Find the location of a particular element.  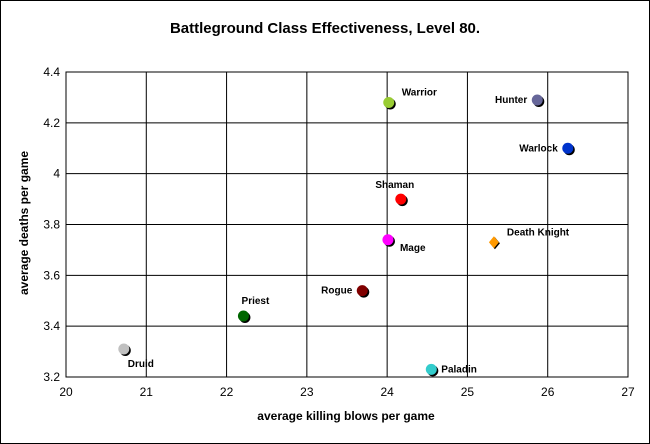

x-tick-label: 27 is located at coordinates (628, 392).